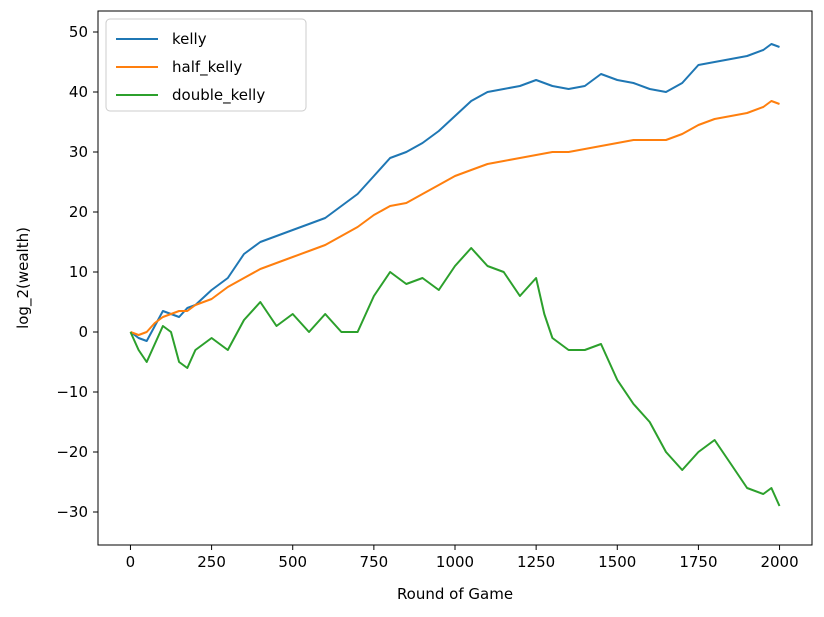  I want to click on y-tick-label: 10, so click(78, 272).